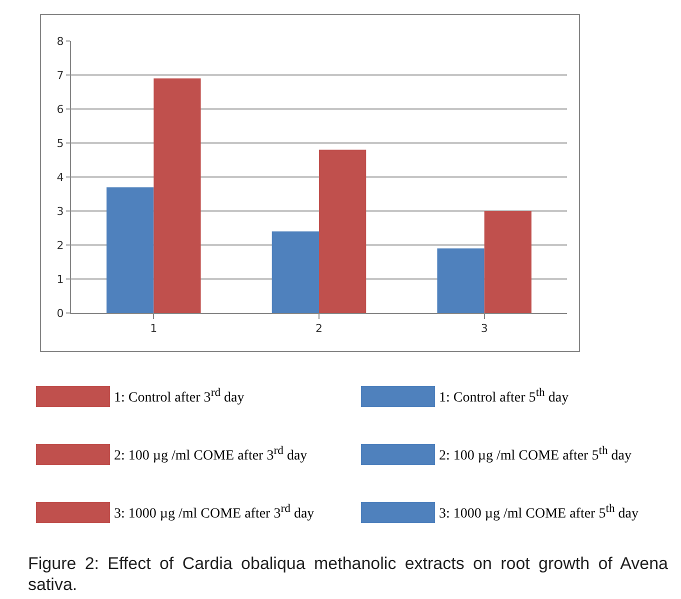  I want to click on y-tick-label: 4, so click(60, 177).